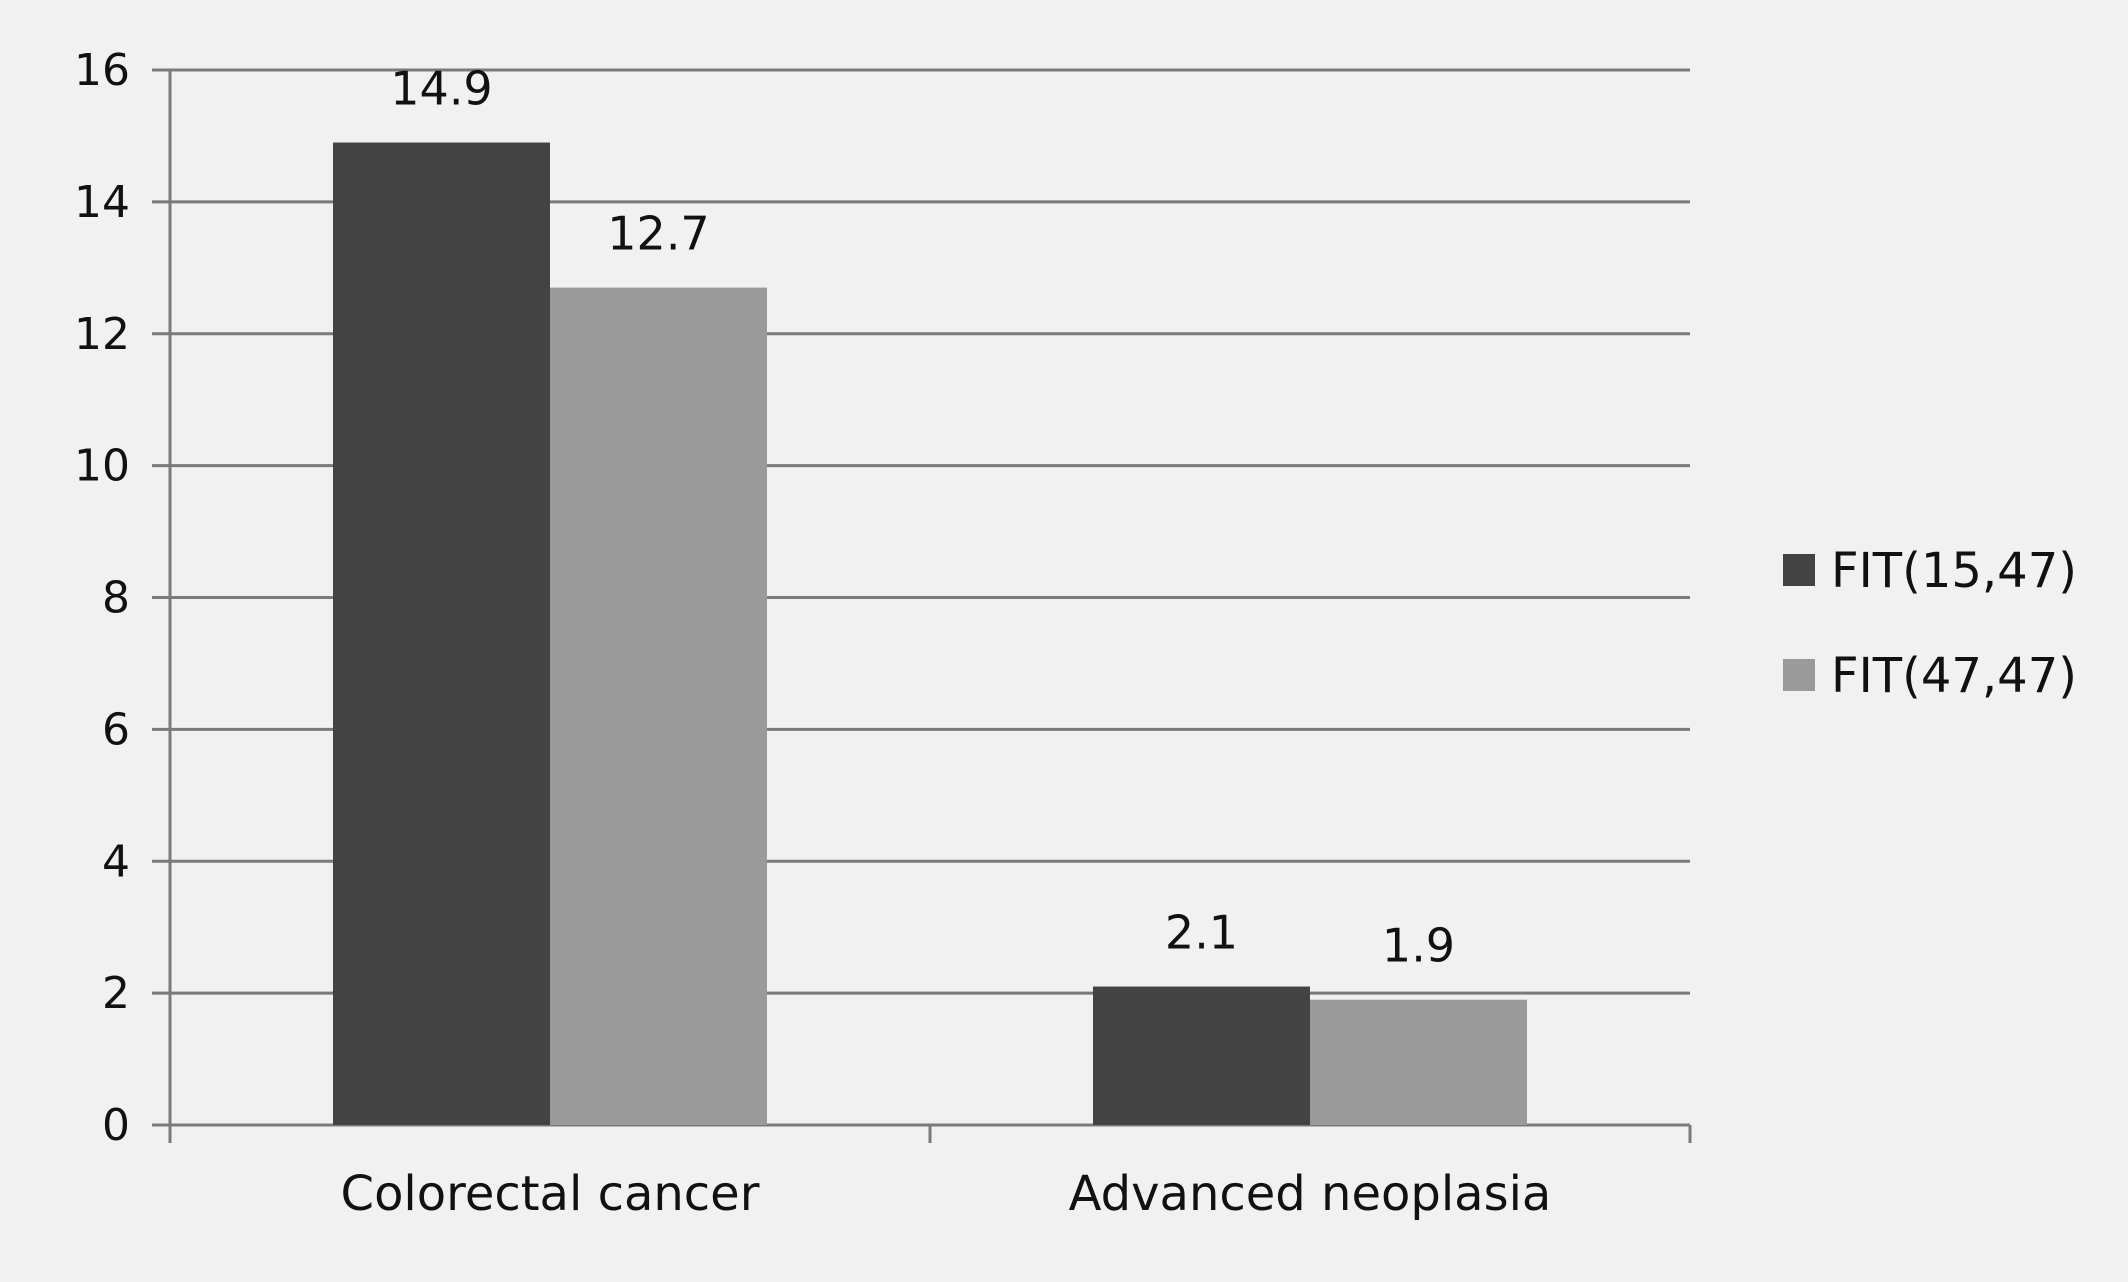  Describe the element at coordinates (102, 70) in the screenshot. I see `y-tick-label: 16` at that location.